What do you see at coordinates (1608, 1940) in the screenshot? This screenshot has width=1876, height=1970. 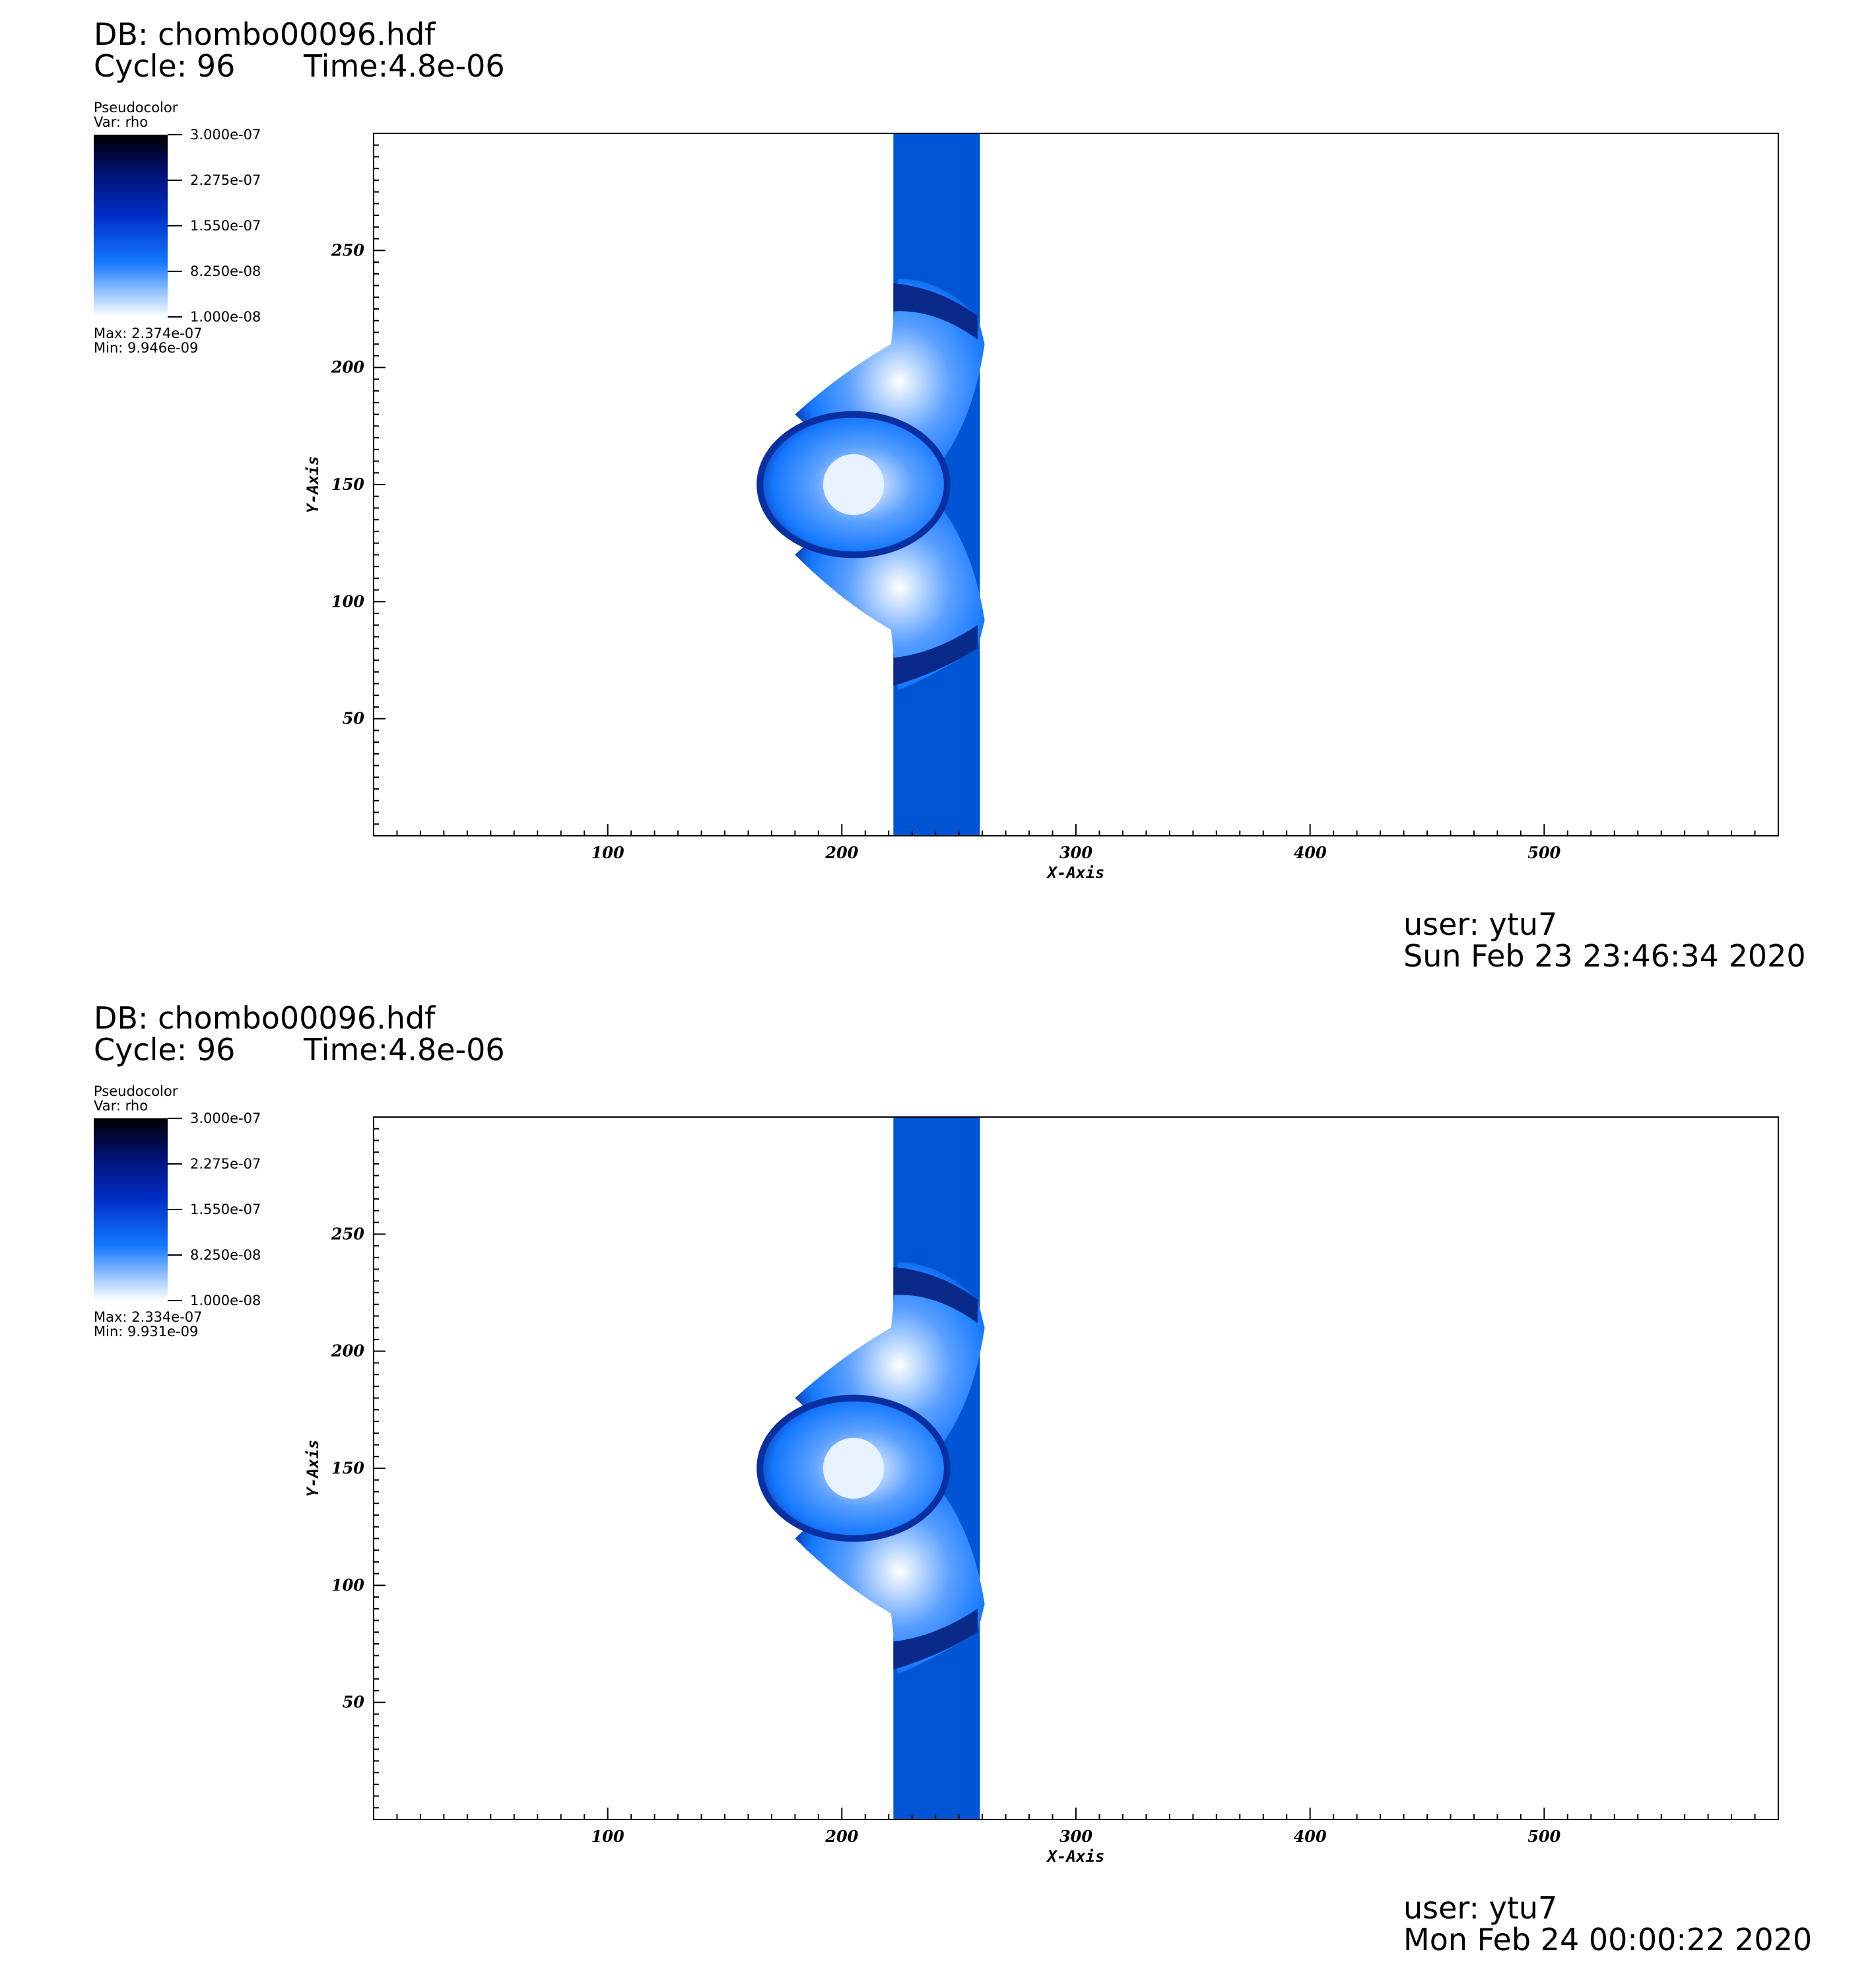 I see `date-label: Mon Feb 24 00:00:22 2020` at bounding box center [1608, 1940].